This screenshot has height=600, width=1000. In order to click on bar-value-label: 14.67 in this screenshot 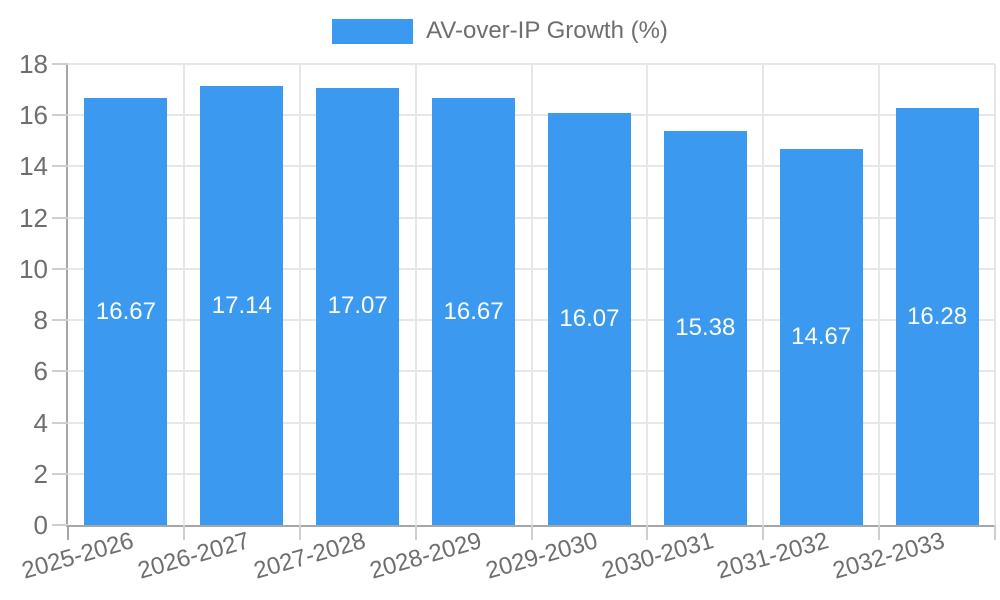, I will do `click(821, 337)`.